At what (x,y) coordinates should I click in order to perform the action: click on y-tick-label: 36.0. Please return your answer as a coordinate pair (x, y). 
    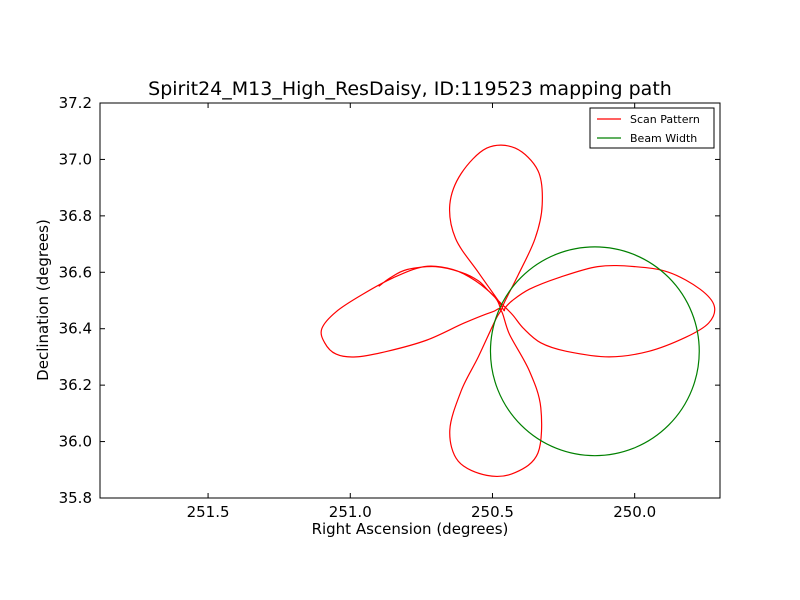
    Looking at the image, I should click on (75, 442).